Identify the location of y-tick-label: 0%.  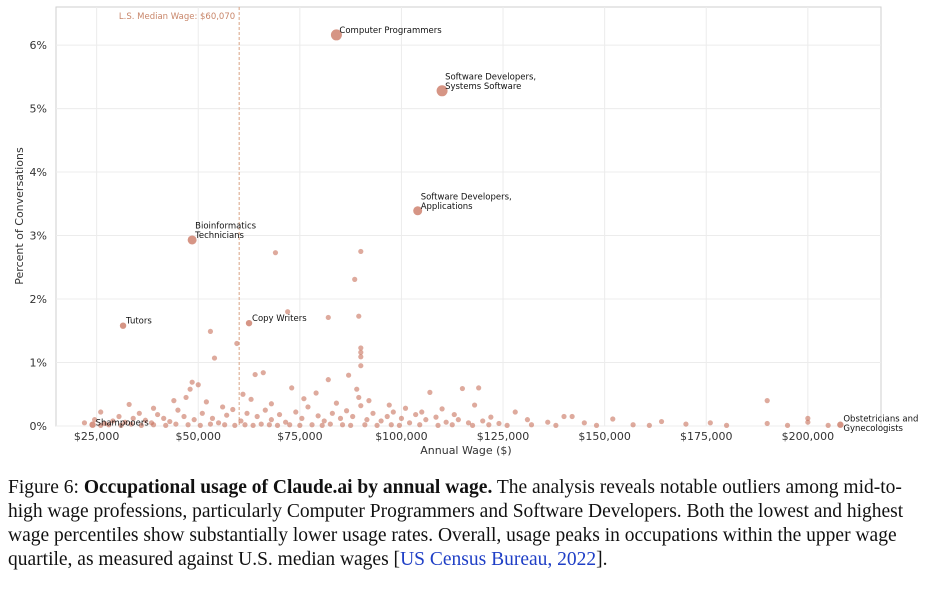
(38, 426).